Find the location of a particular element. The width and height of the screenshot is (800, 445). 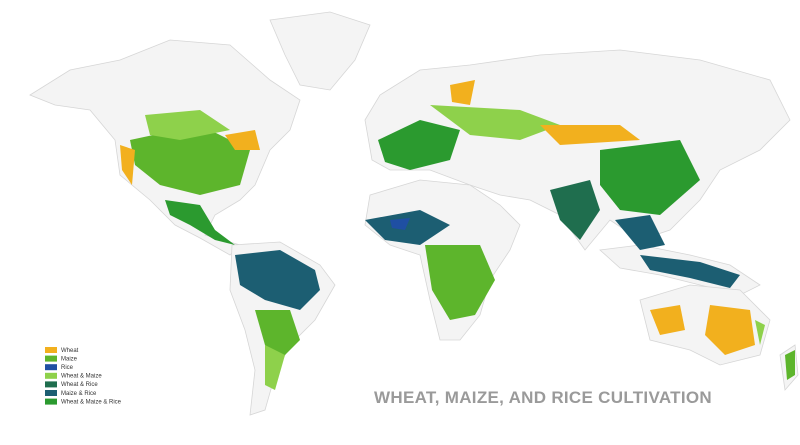

legend-label: Wheat & Maize is located at coordinates (81, 377).